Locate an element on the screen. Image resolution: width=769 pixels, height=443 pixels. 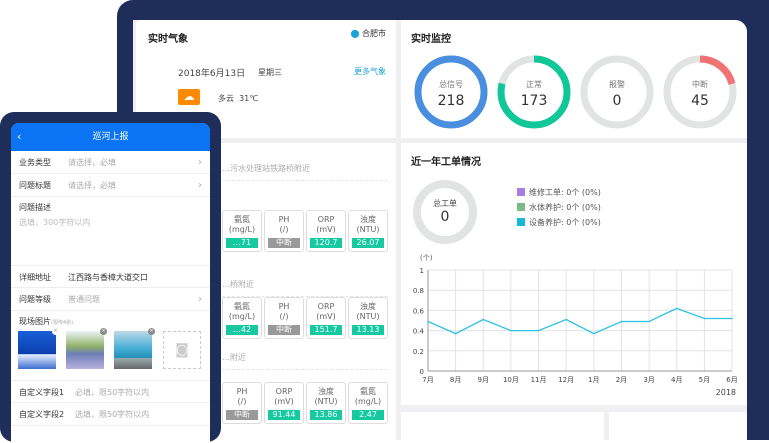
sensor-value: …42 is located at coordinates (242, 330).